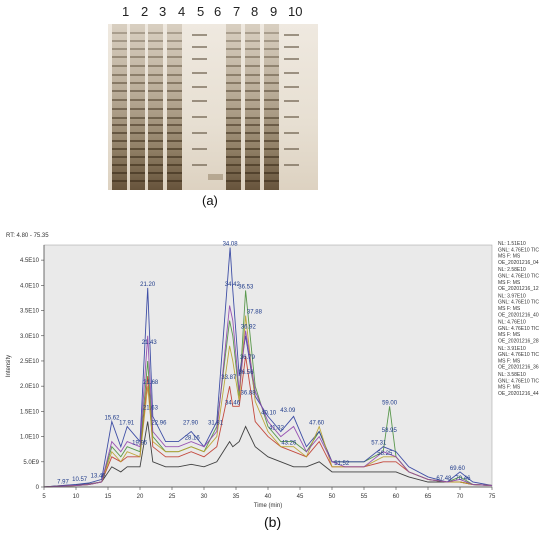 This screenshot has height=539, width=550. I want to click on lane-number-2: 2, so click(145, 11).